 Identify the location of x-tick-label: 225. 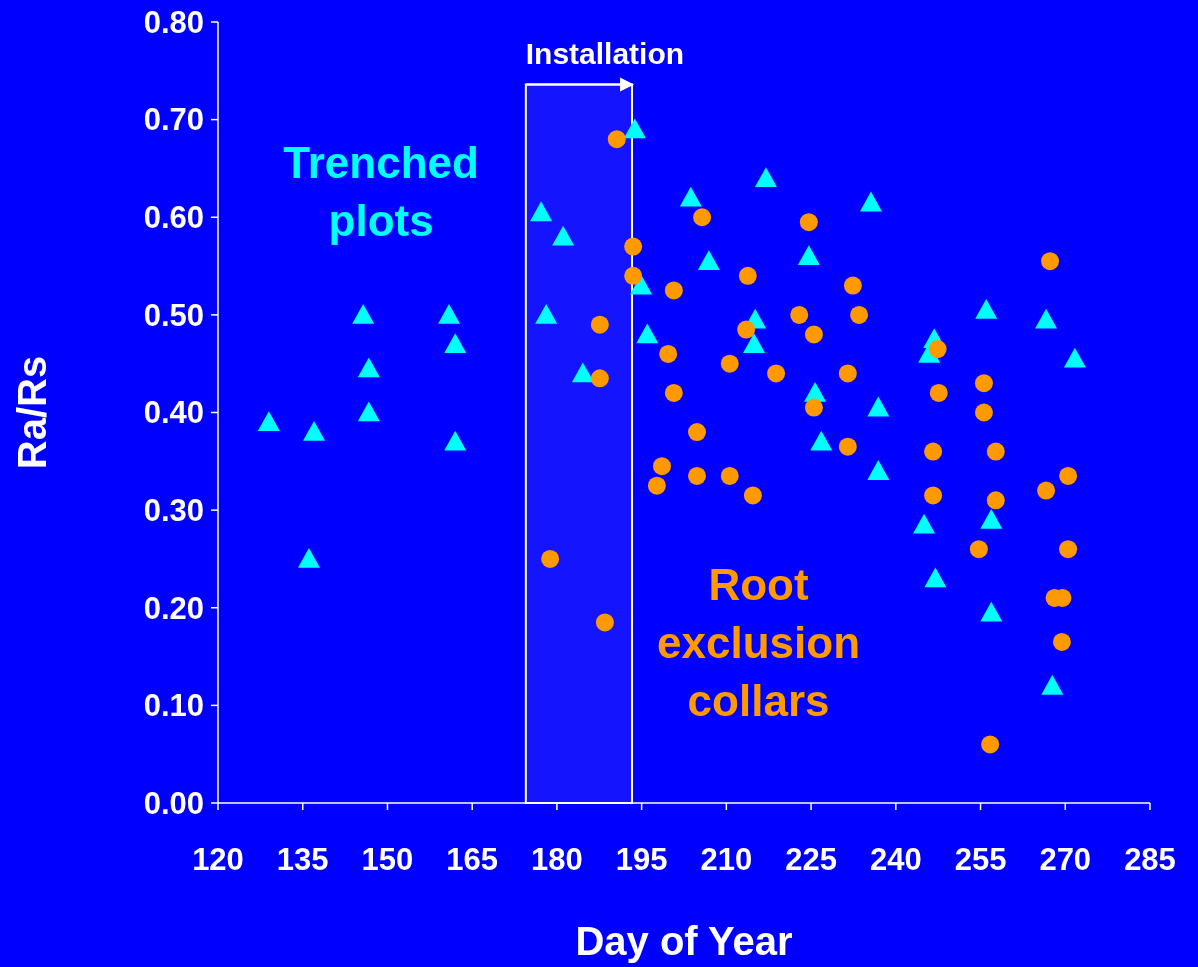
(811, 859).